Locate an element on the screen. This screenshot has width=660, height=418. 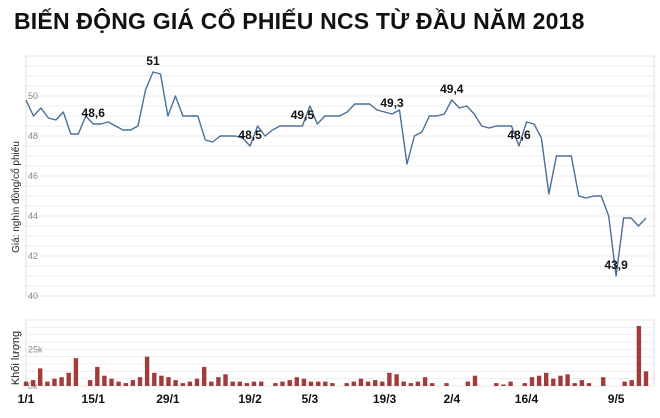
volume-y-tick-label: 25k is located at coordinates (35, 349).